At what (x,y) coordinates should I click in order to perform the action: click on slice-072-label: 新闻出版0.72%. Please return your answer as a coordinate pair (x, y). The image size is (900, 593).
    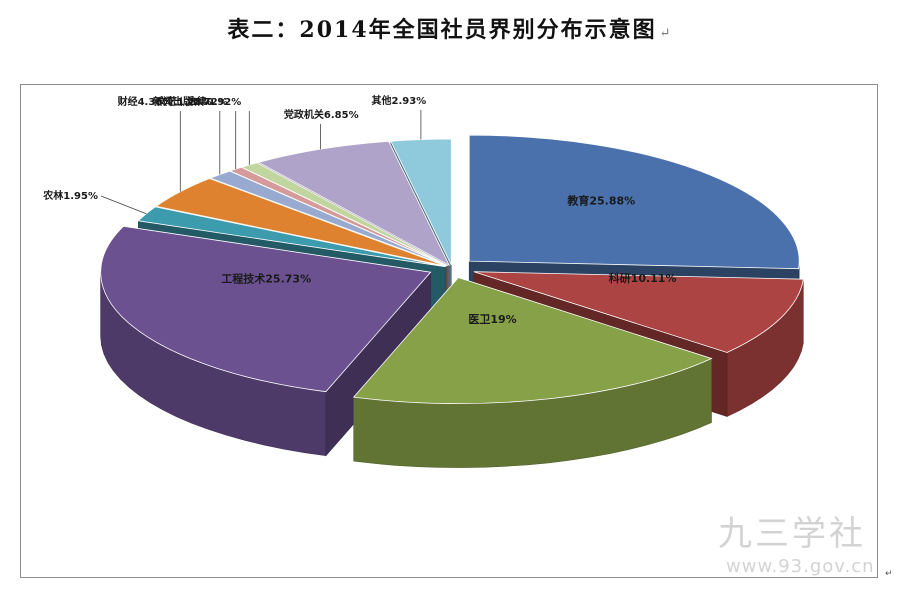
    Looking at the image, I should click on (190, 101).